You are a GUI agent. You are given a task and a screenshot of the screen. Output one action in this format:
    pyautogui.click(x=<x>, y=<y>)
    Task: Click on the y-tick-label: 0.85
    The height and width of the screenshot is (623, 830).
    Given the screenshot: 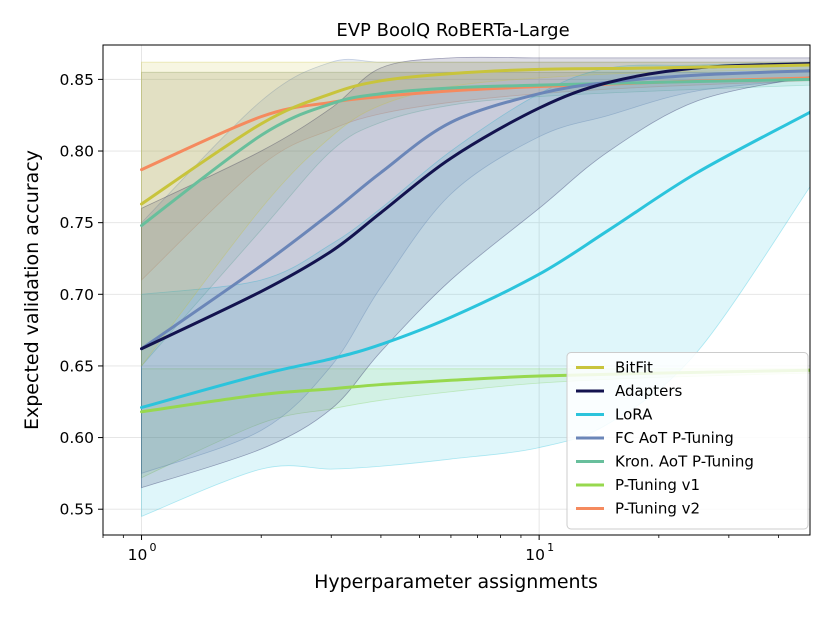 What is the action you would take?
    pyautogui.click(x=76, y=80)
    